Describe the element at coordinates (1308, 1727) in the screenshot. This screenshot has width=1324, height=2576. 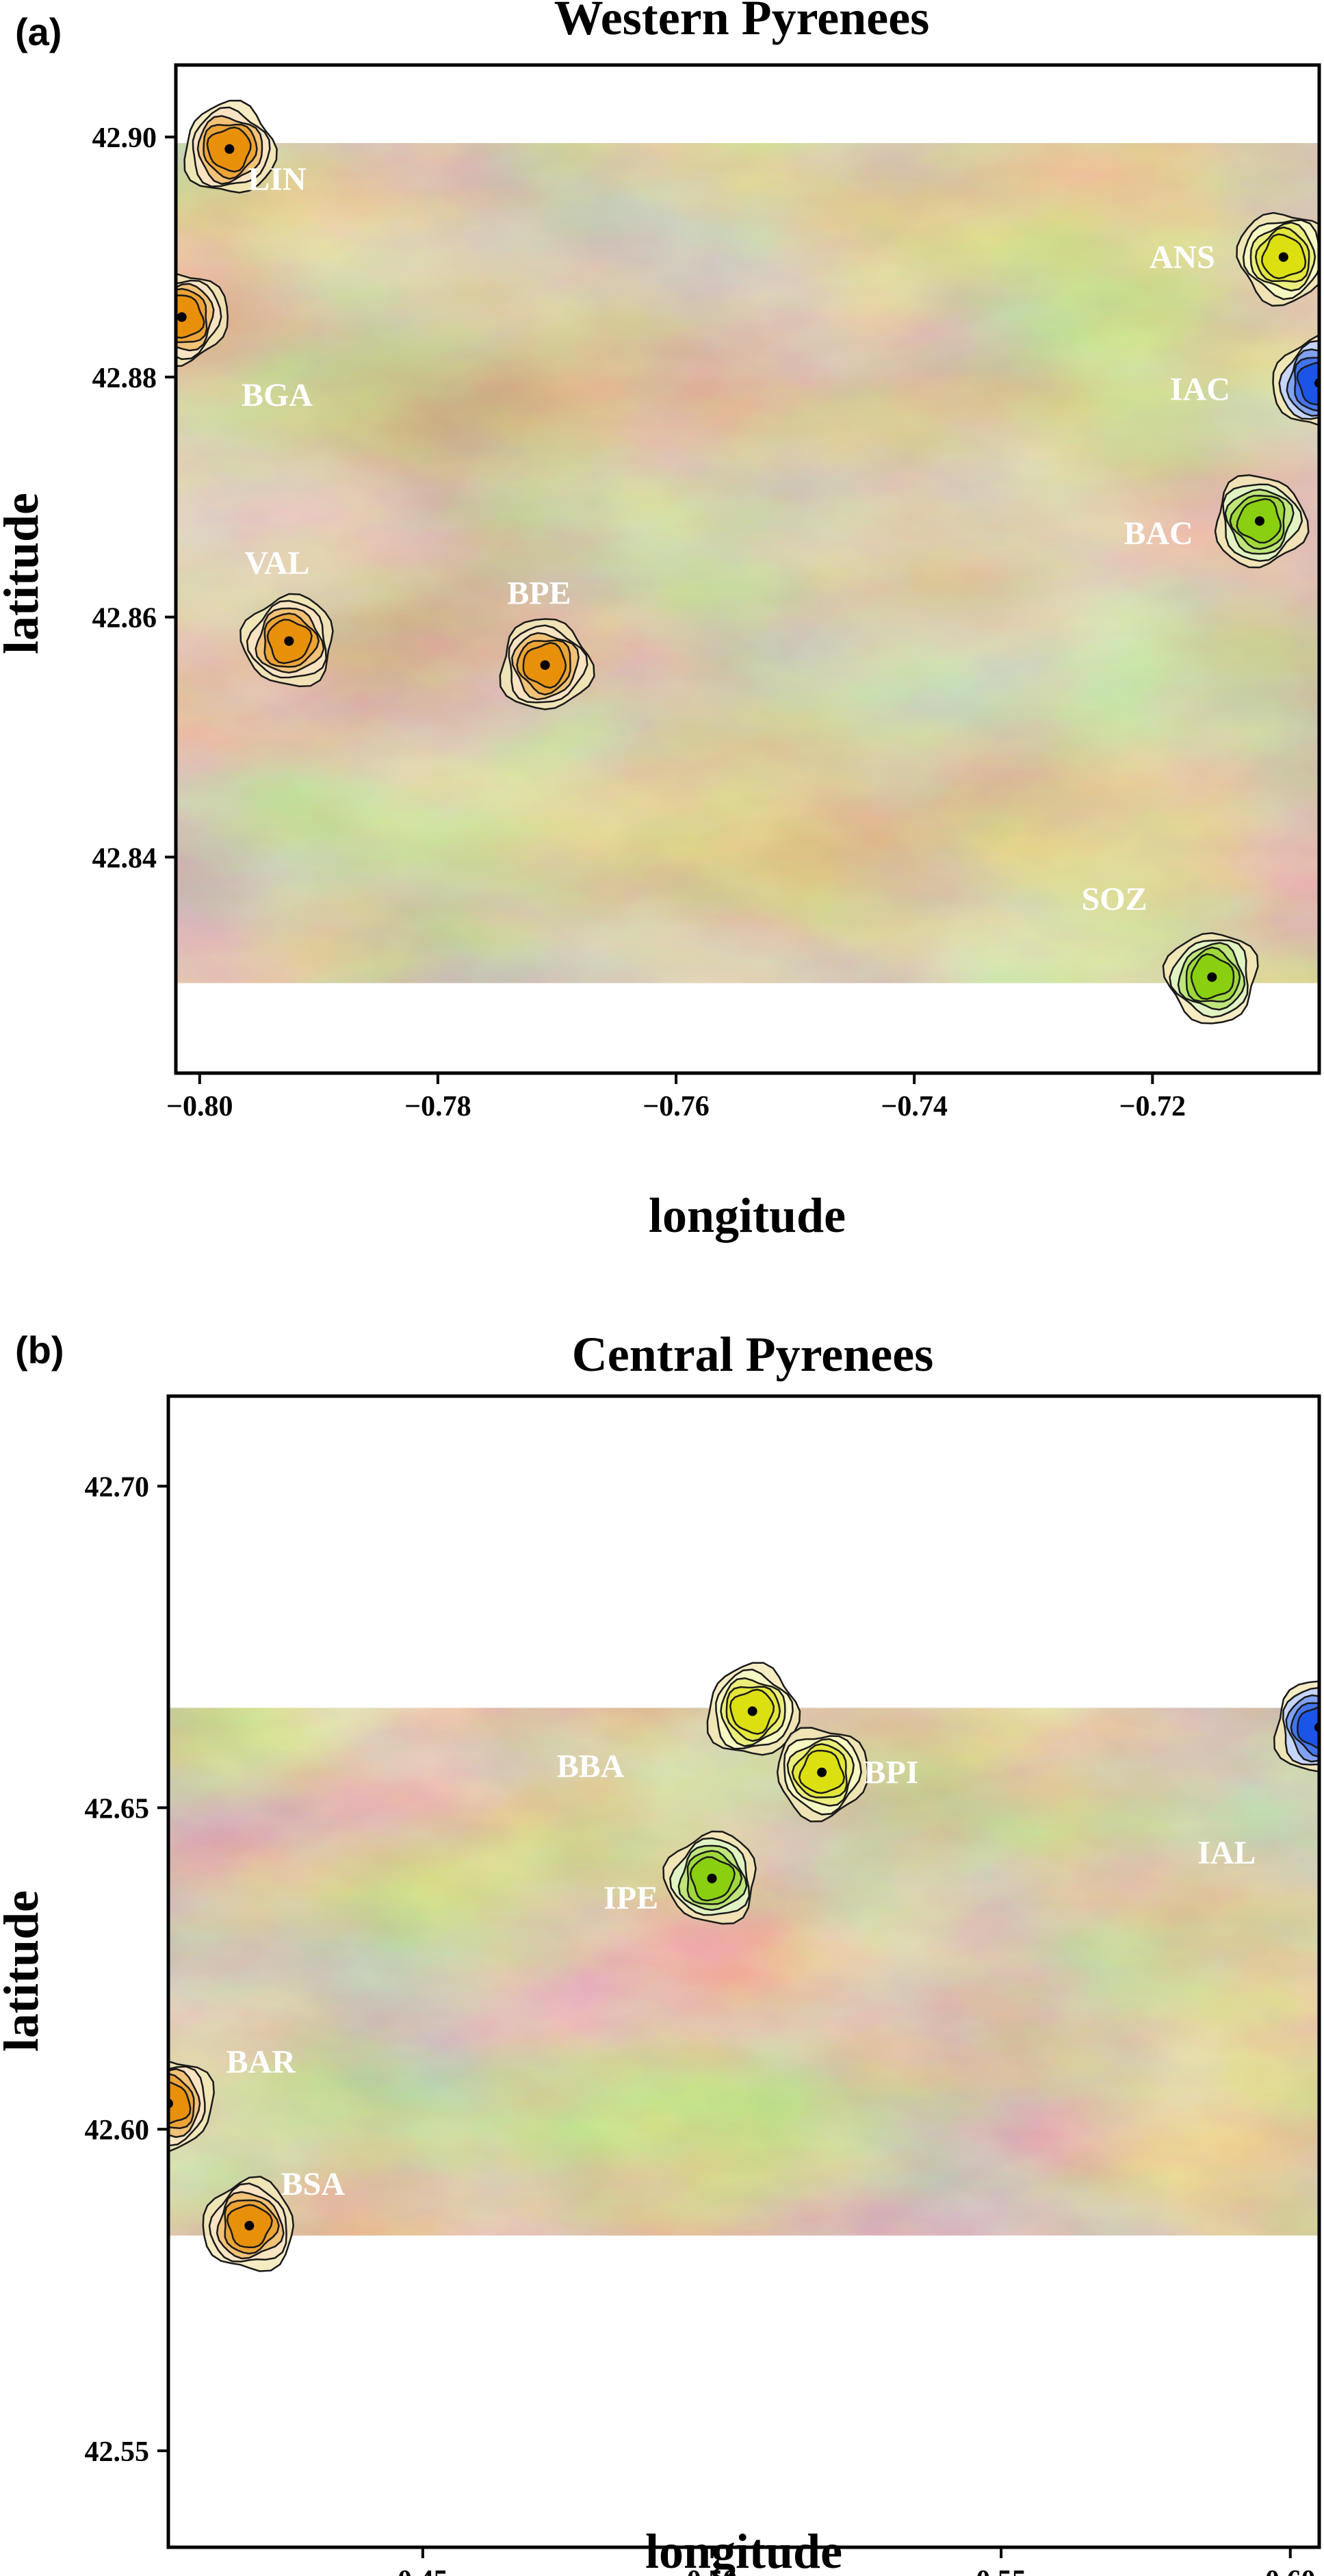
I see `site-ial-contour` at that location.